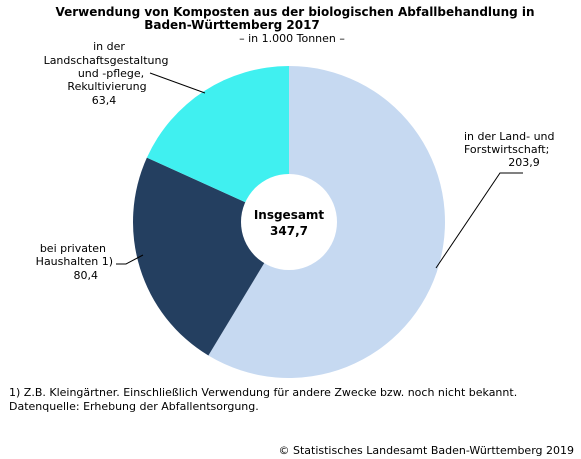  I want to click on slice-value-forstwirtschaft: 203,9, so click(524, 162).